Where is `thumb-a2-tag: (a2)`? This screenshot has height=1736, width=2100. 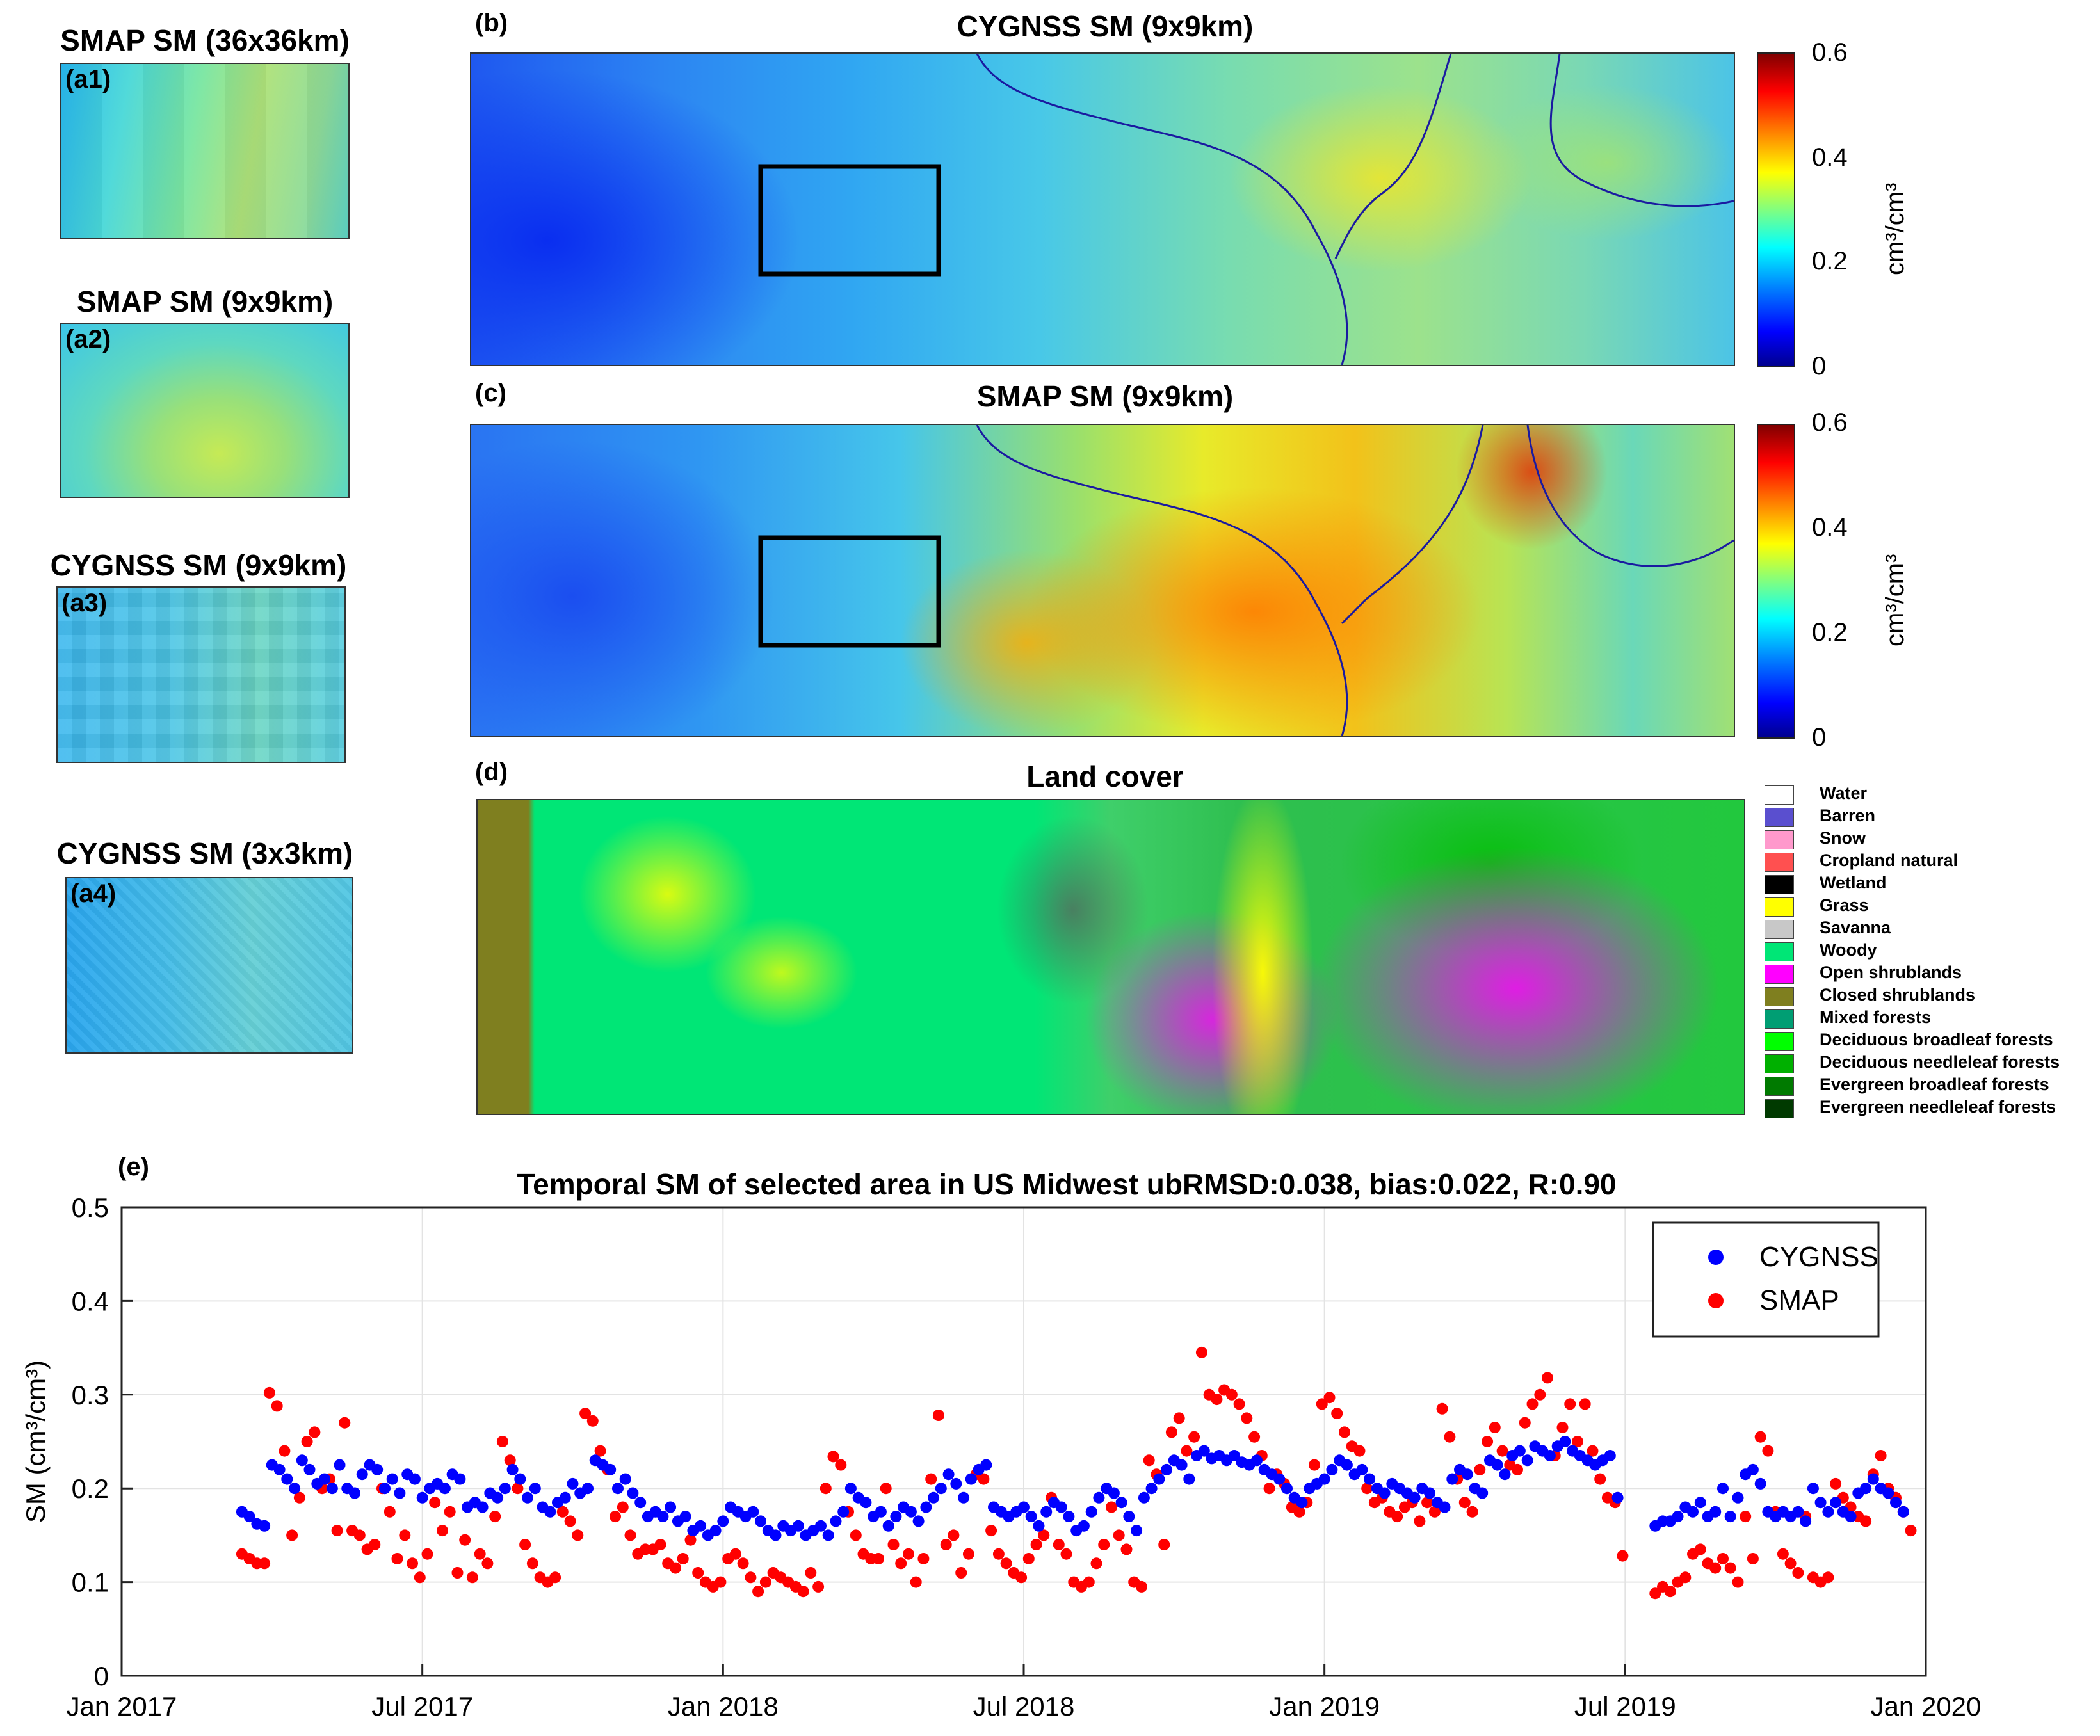 thumb-a2-tag: (a2) is located at coordinates (88, 339).